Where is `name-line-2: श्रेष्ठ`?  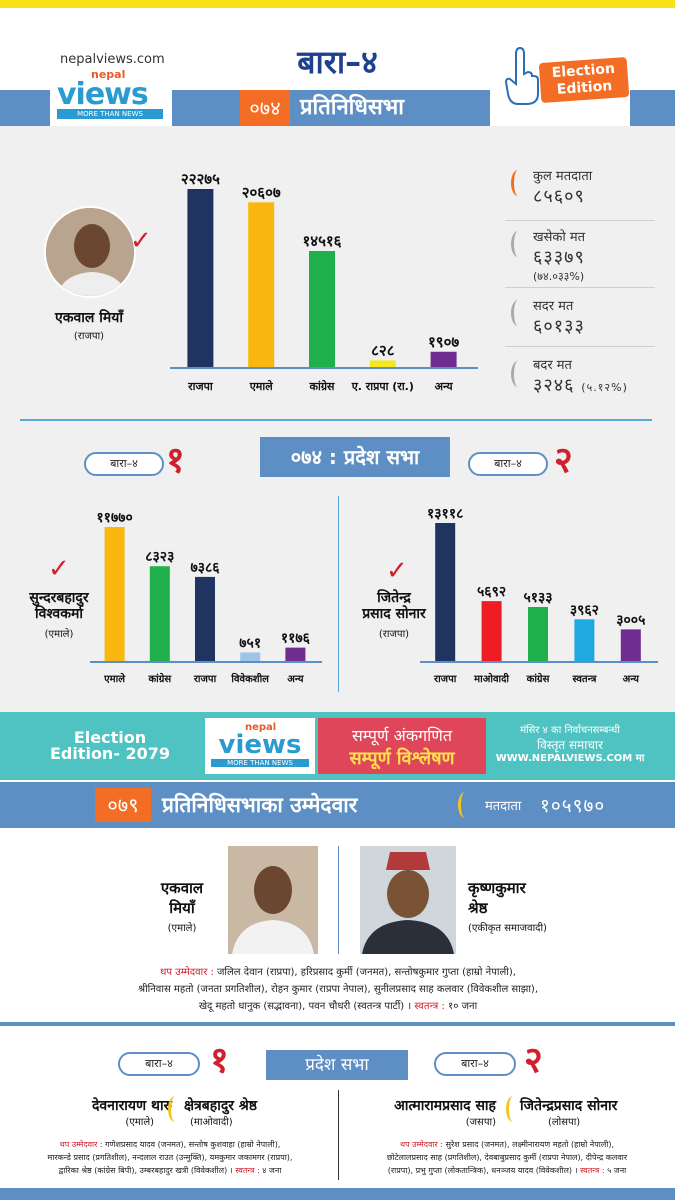
name-line-2: श्रेष्ठ is located at coordinates (478, 908).